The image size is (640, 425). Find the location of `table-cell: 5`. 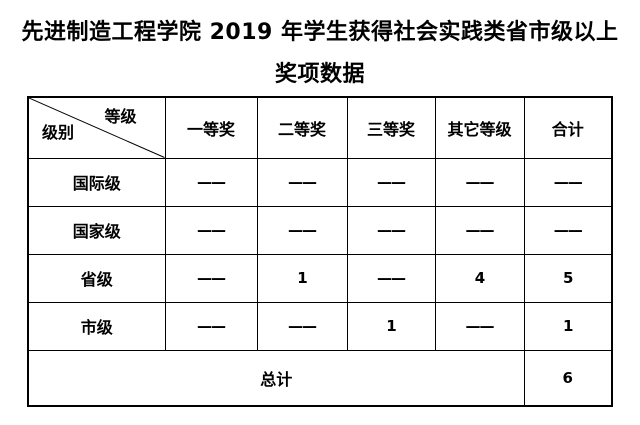

table-cell: 5 is located at coordinates (568, 278).